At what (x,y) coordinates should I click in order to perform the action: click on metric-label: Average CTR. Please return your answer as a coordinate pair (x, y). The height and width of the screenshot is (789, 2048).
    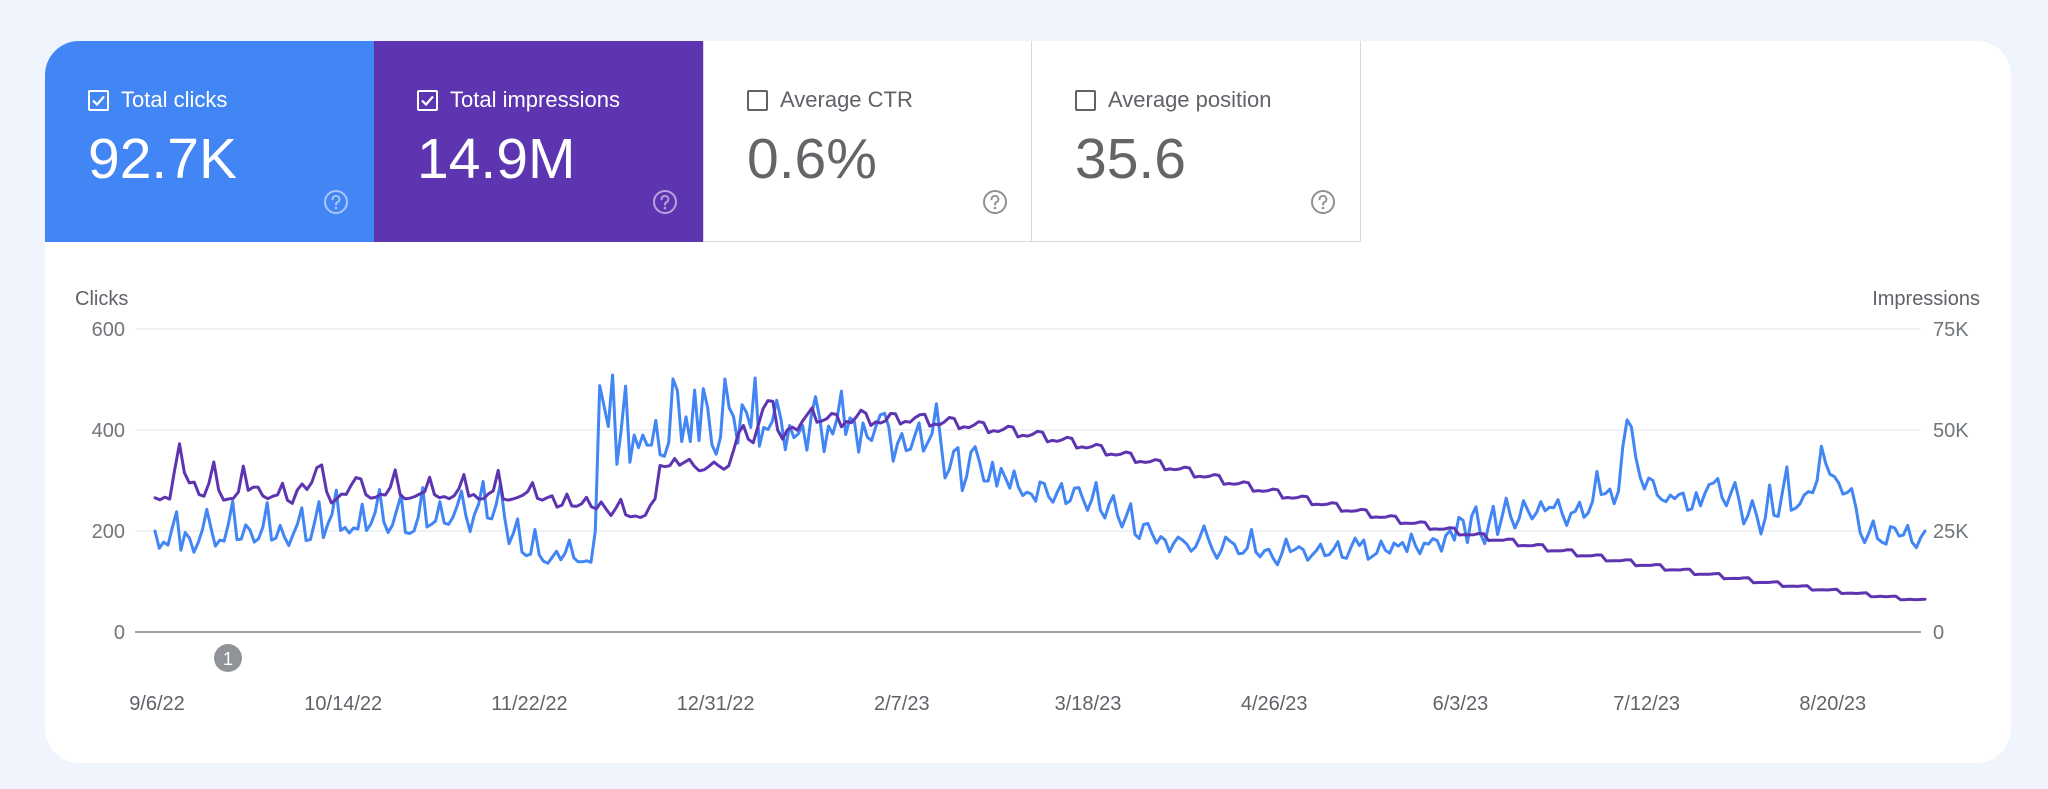
    Looking at the image, I should click on (846, 99).